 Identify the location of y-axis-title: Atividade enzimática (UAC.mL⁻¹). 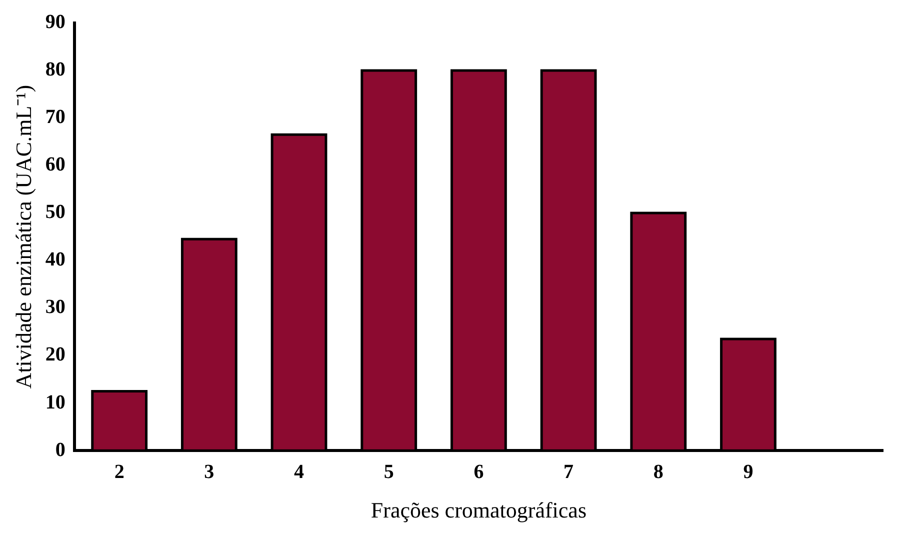
(23, 236).